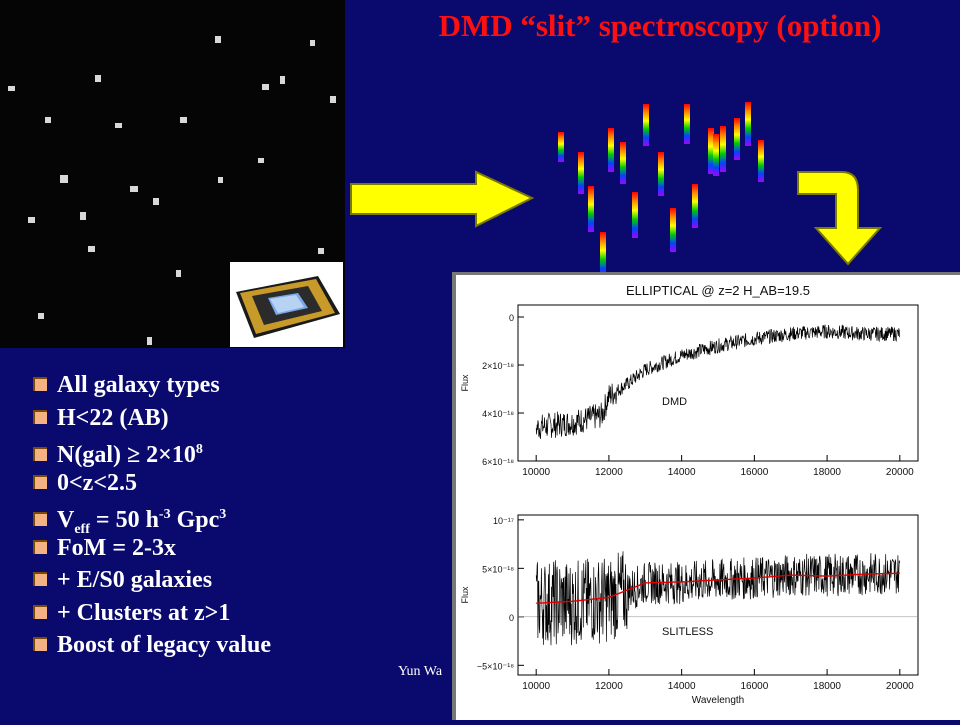  What do you see at coordinates (498, 366) in the screenshot?
I see `y-tick-label: 2×10⁻¹⁸` at bounding box center [498, 366].